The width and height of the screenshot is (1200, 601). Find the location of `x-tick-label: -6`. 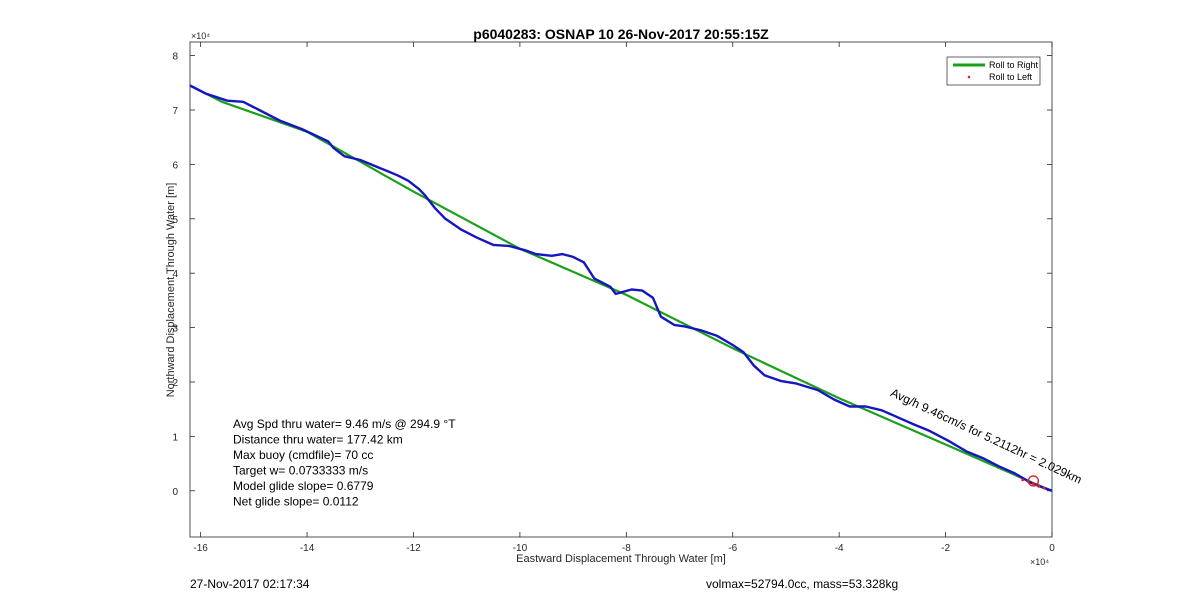

x-tick-label: -6 is located at coordinates (732, 548).